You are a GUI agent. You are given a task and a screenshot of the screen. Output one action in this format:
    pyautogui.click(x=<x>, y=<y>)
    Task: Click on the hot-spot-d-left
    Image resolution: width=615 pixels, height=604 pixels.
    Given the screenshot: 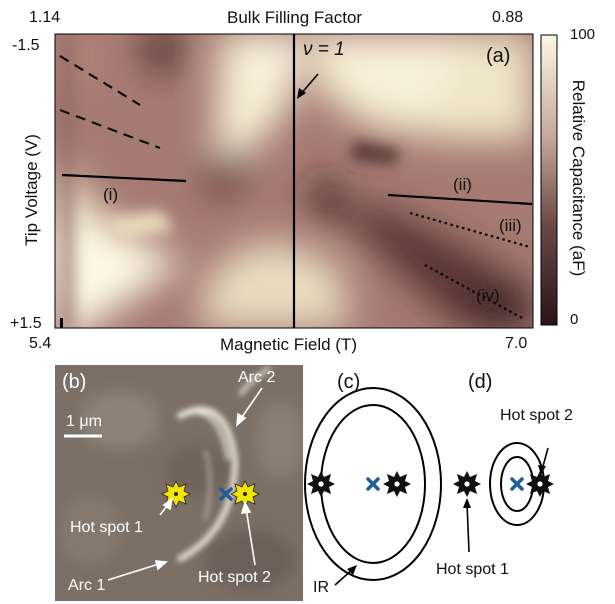 What is the action you would take?
    pyautogui.click(x=467, y=484)
    